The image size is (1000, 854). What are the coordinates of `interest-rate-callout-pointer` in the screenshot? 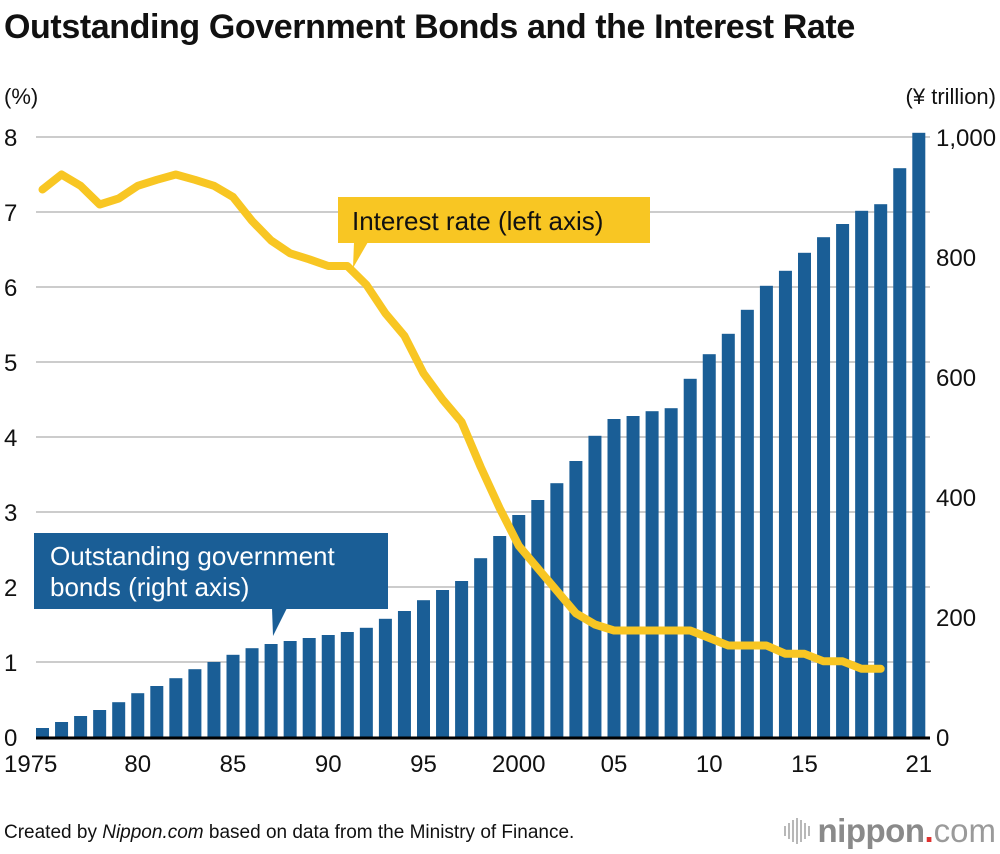 It's located at (360, 255).